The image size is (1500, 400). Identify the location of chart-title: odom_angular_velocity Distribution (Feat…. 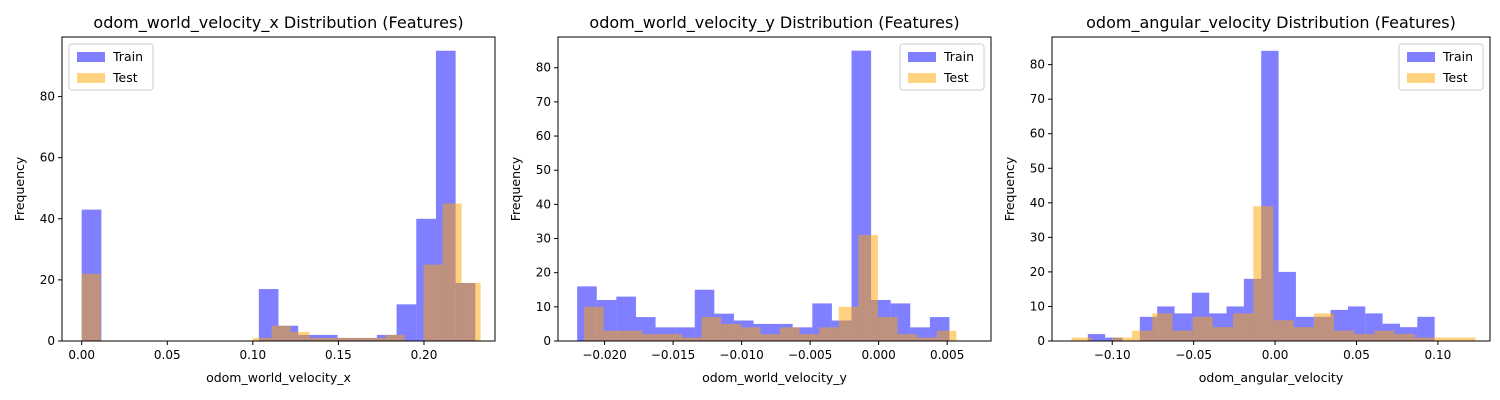
(1271, 23).